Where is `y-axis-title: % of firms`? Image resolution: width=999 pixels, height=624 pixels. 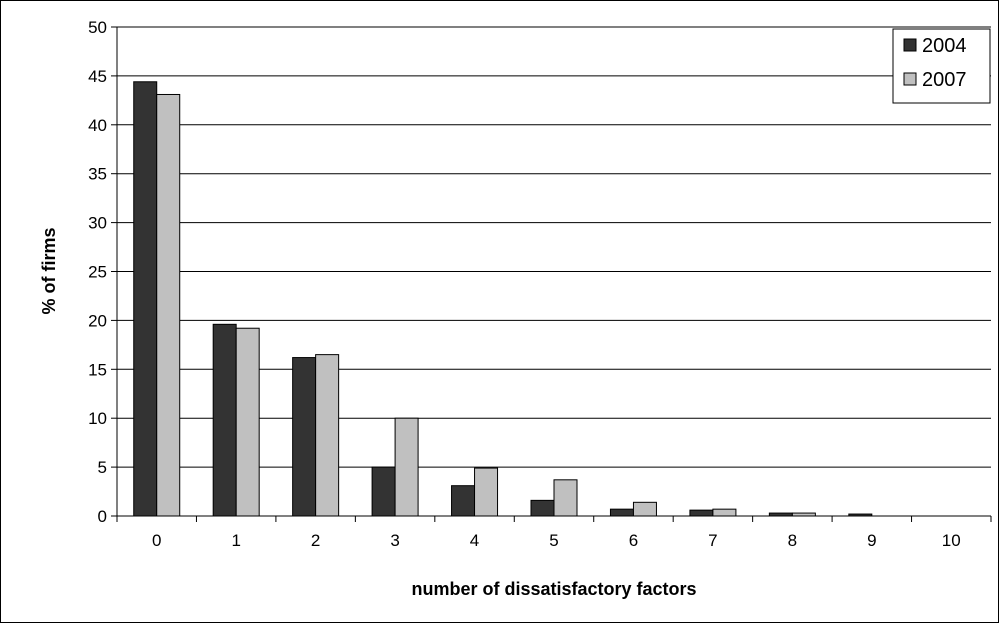 y-axis-title: % of firms is located at coordinates (49, 270).